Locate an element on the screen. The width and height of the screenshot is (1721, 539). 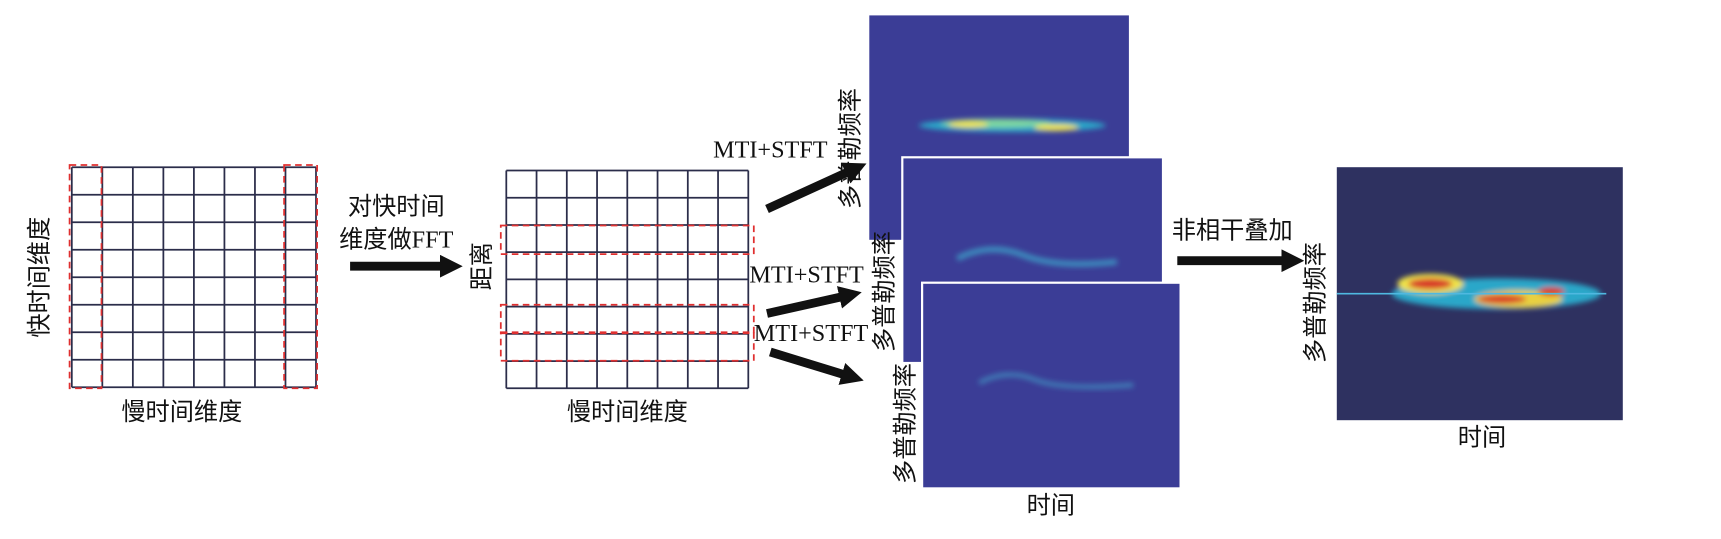
step-label: 非相干叠加 is located at coordinates (1232, 231).